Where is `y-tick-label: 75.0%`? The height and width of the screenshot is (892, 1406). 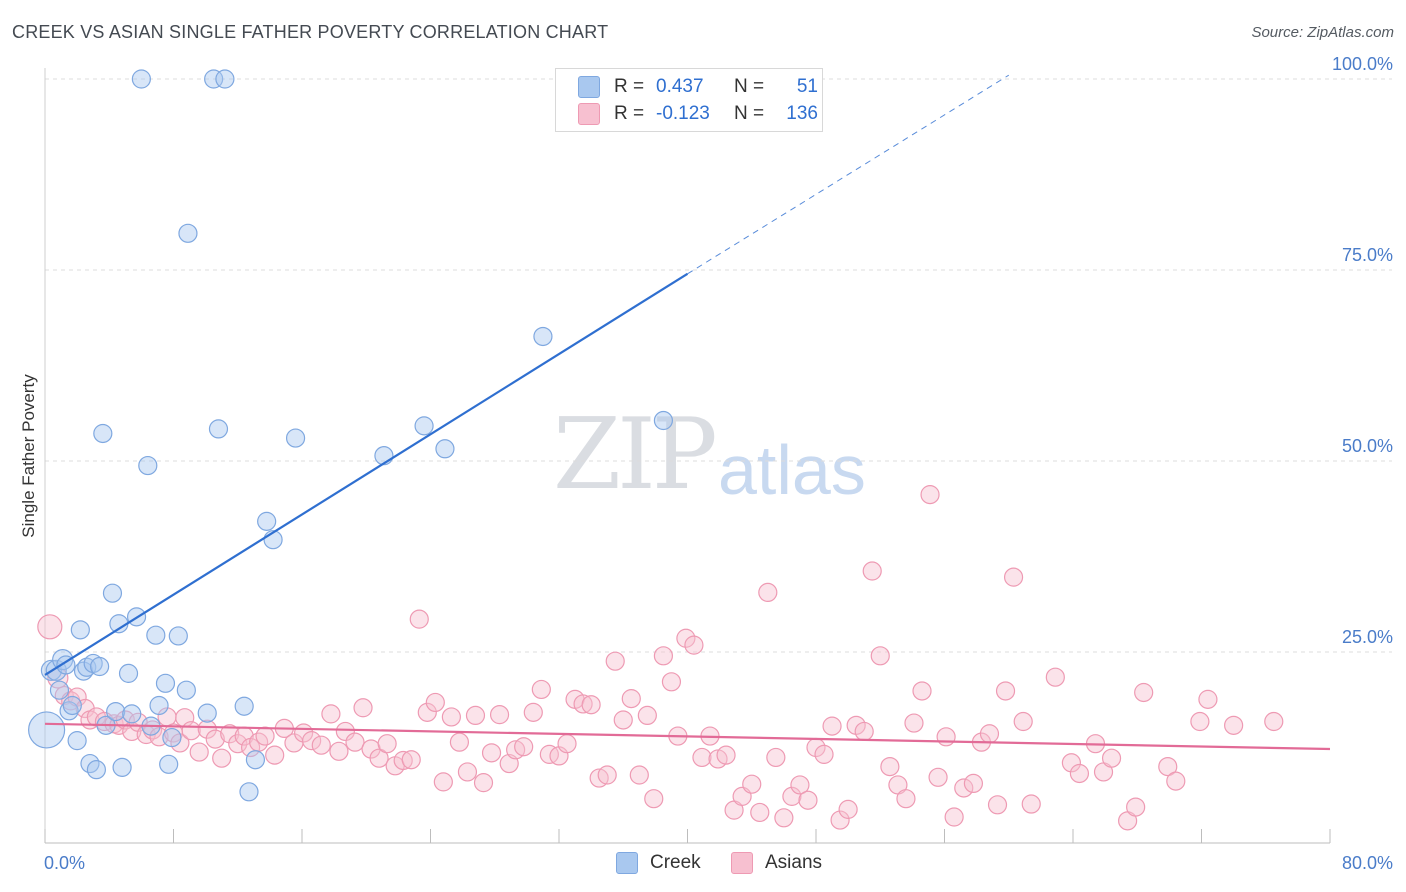
y-tick-label: 75.0% is located at coordinates (1367, 255).